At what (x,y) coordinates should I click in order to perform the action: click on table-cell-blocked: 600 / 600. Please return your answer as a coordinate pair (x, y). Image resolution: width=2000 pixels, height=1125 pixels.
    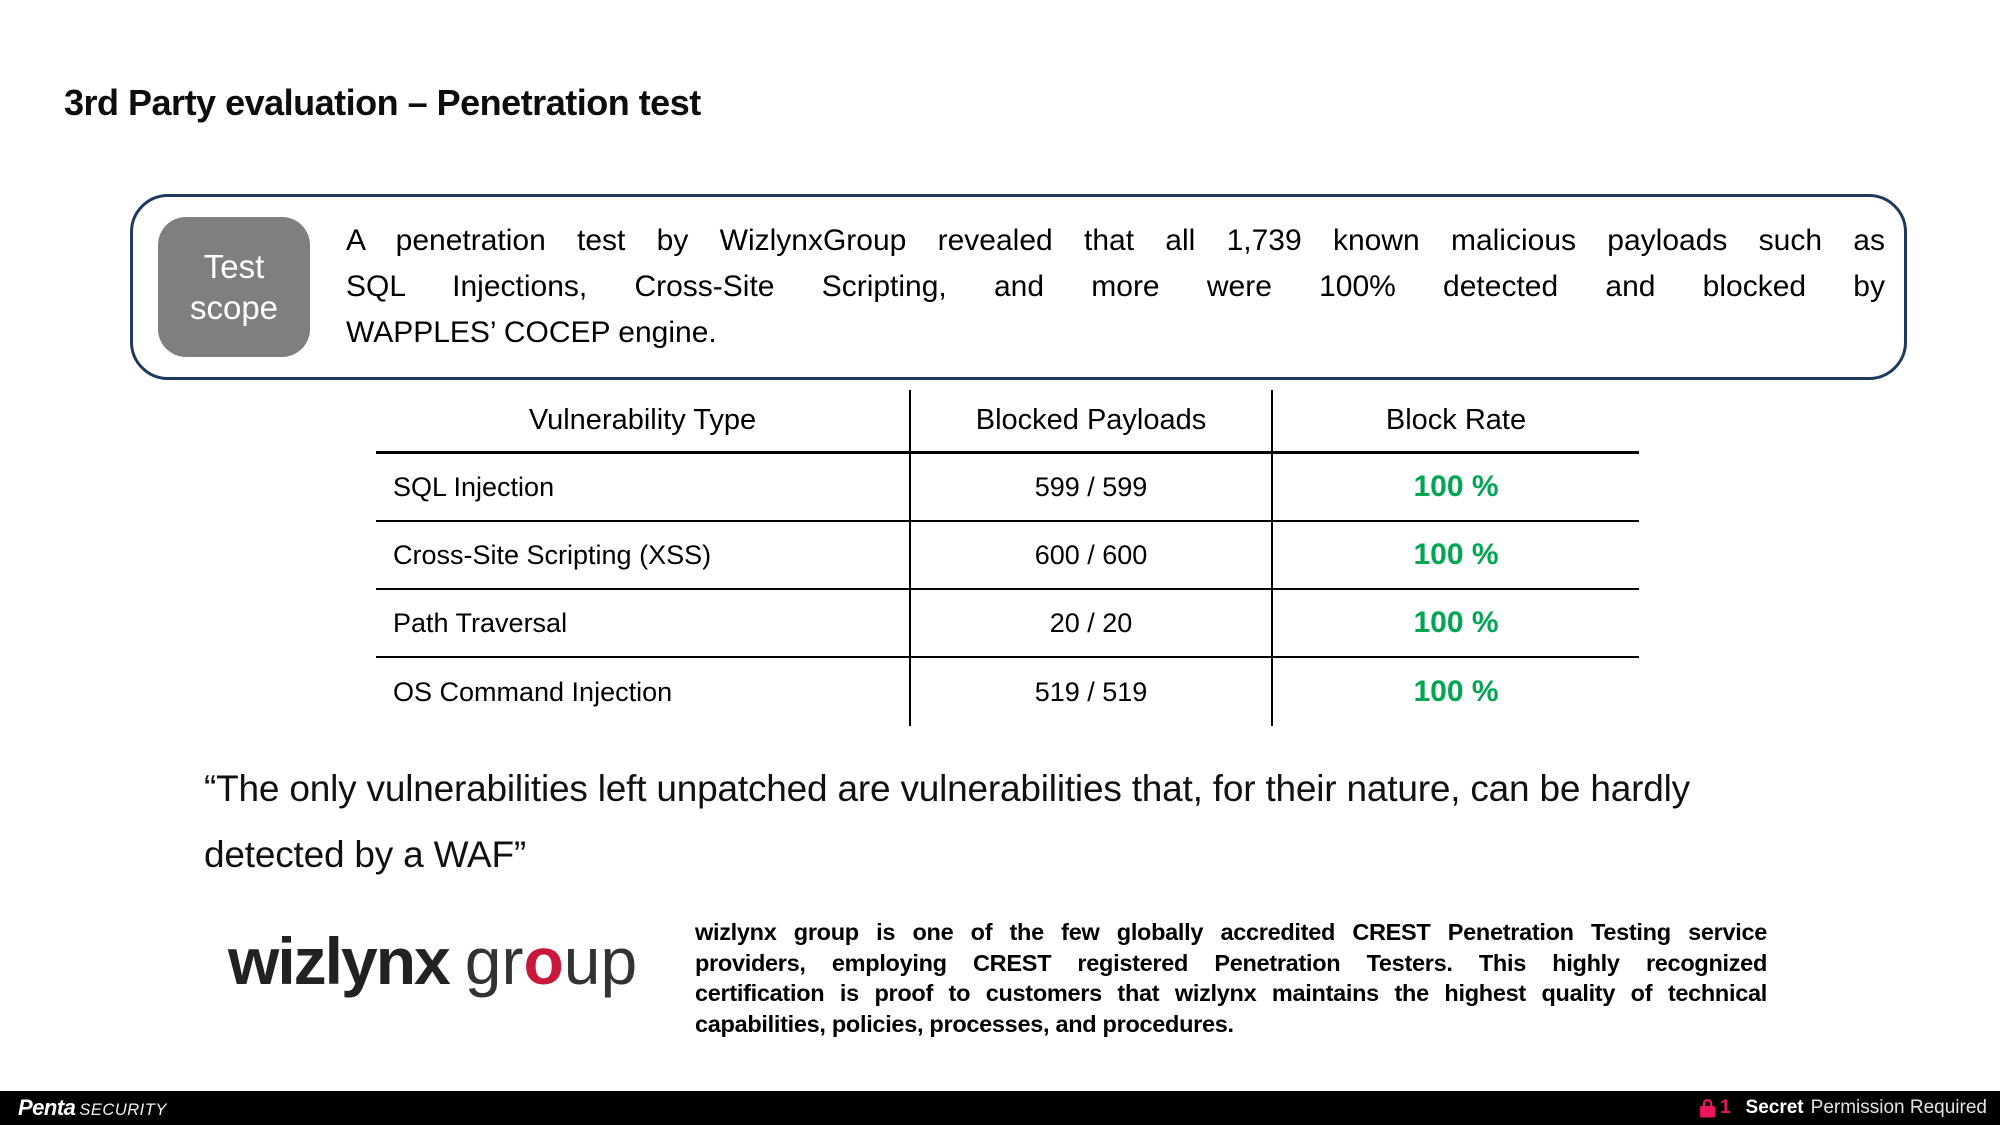
    Looking at the image, I should click on (1091, 556).